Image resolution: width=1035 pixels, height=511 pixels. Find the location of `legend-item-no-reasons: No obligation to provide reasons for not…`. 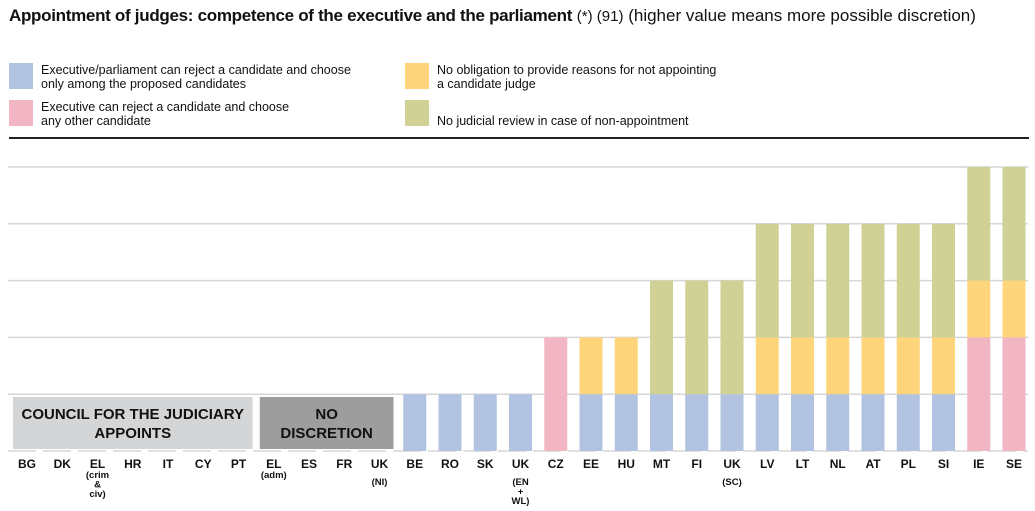

legend-item-no-reasons: No obligation to provide reasons for not… is located at coordinates (560, 77).